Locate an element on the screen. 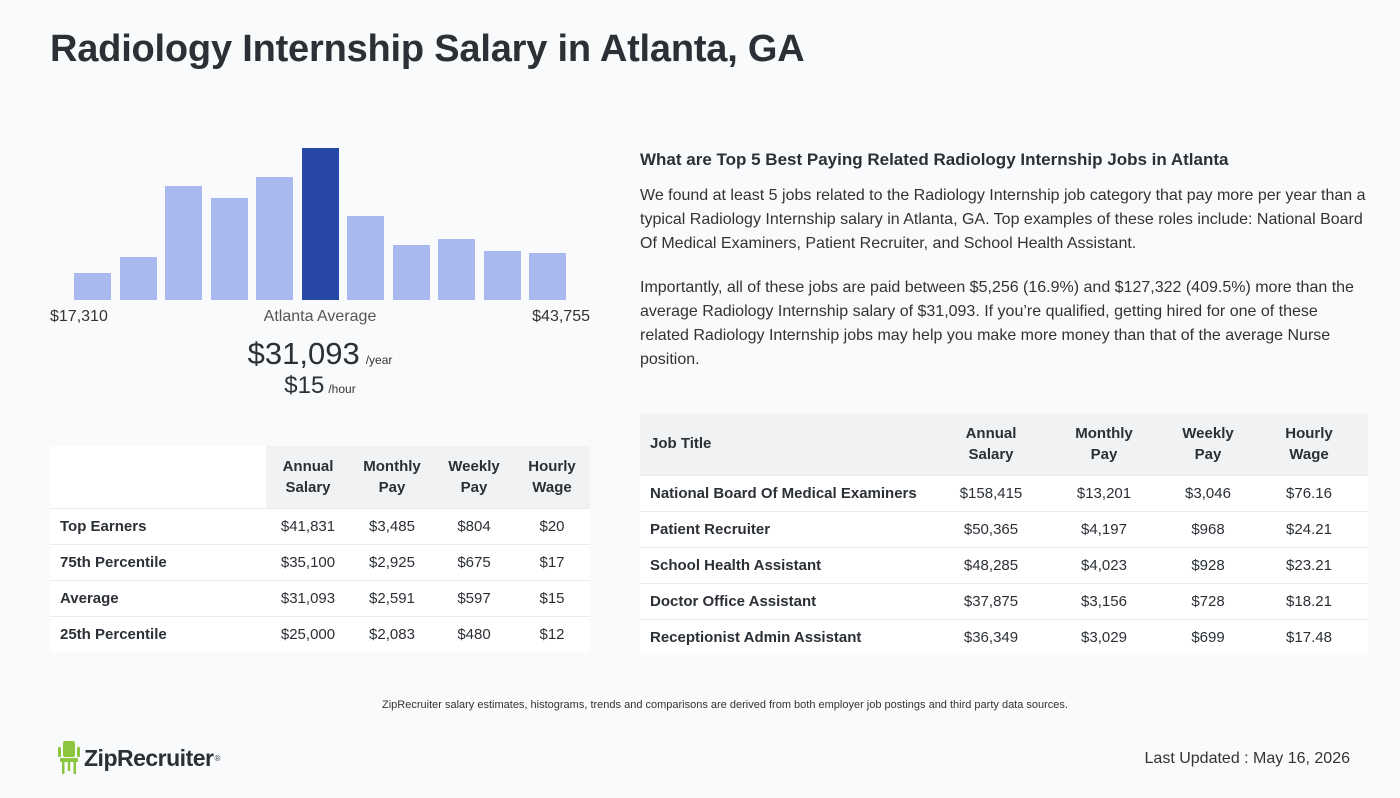 The width and height of the screenshot is (1400, 798). cell-annual: $36,349 is located at coordinates (991, 636).